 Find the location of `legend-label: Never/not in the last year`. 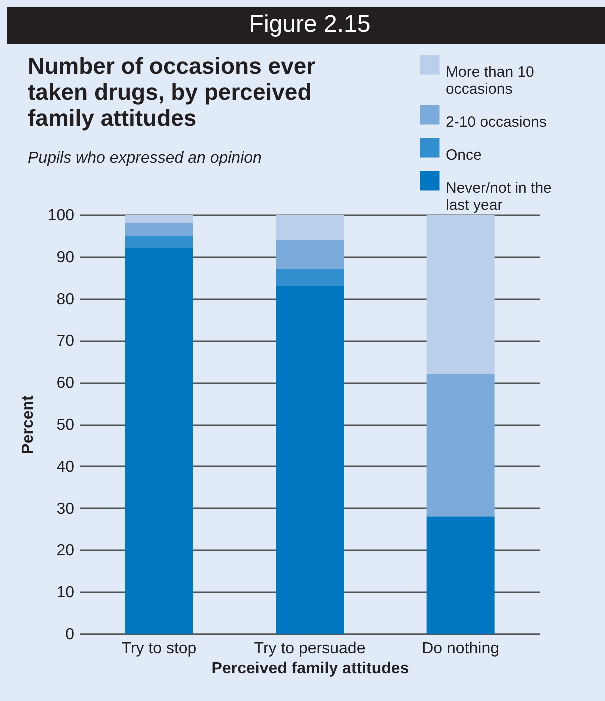

legend-label: Never/not in the last year is located at coordinates (499, 197).